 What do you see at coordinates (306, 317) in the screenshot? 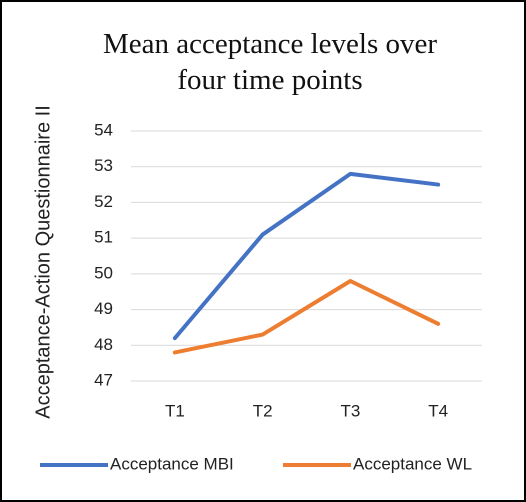
I see `series-line` at bounding box center [306, 317].